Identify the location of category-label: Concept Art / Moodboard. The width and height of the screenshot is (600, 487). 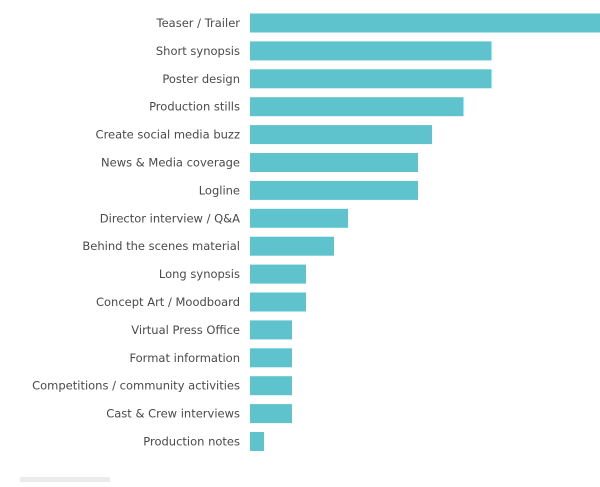
(168, 302).